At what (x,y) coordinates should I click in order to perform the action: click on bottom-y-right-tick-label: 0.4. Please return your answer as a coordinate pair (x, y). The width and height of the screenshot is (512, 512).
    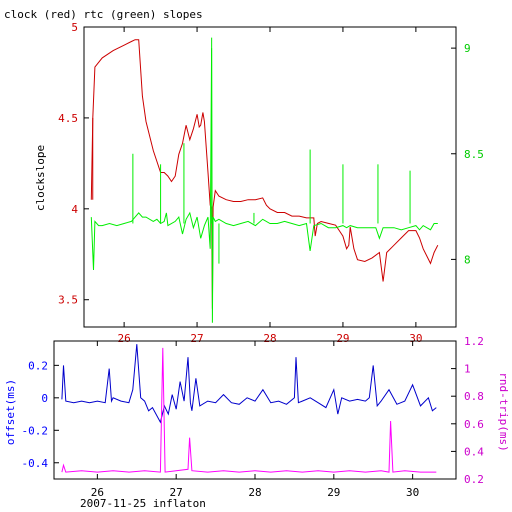
    Looking at the image, I should click on (474, 451).